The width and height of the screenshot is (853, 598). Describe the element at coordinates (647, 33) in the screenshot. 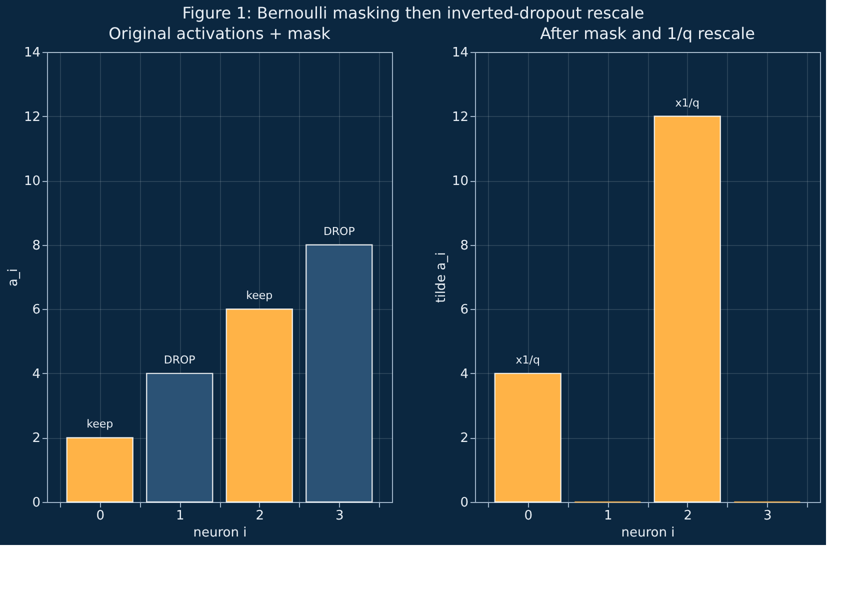

I see `chart-title: After mask and 1/q rescale` at that location.